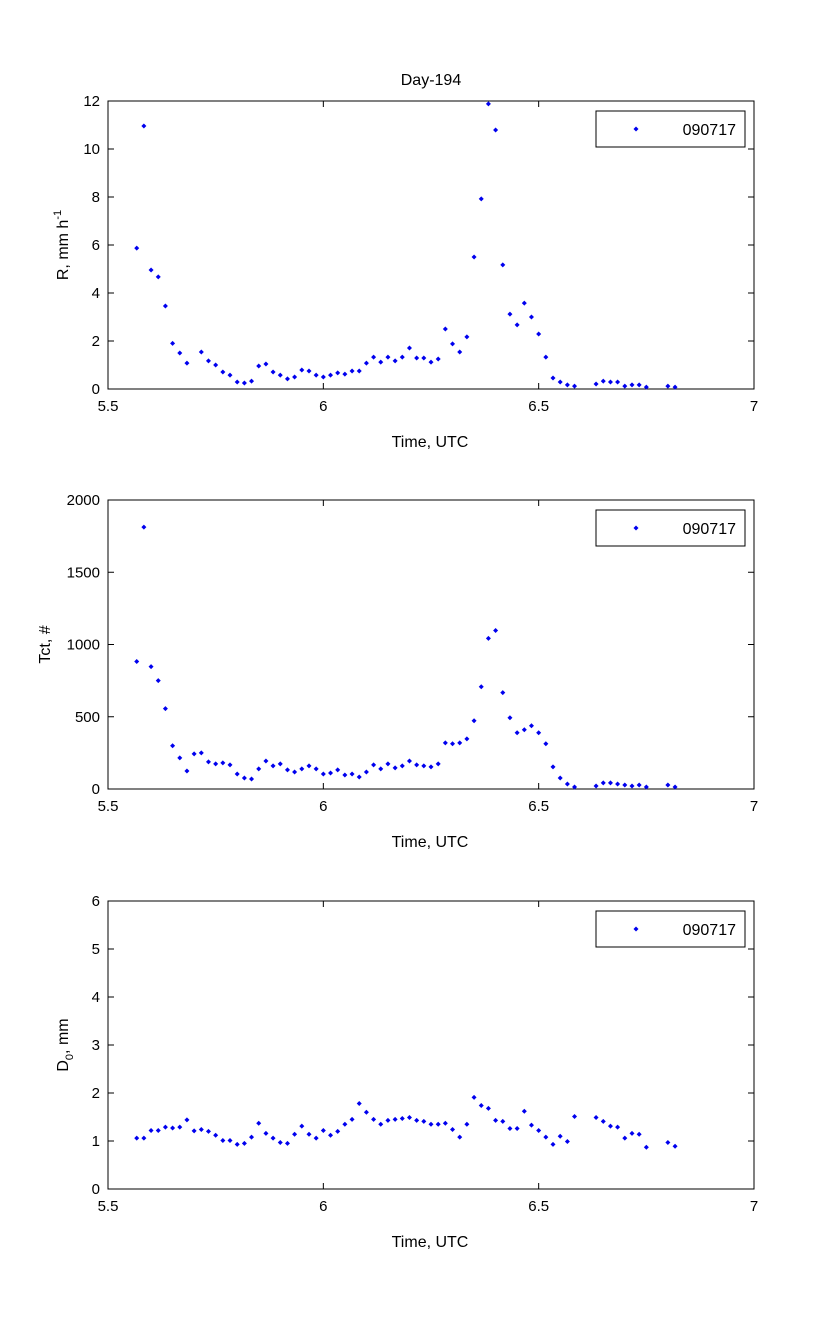  Describe the element at coordinates (96, 245) in the screenshot. I see `y-tick-label: 6` at that location.